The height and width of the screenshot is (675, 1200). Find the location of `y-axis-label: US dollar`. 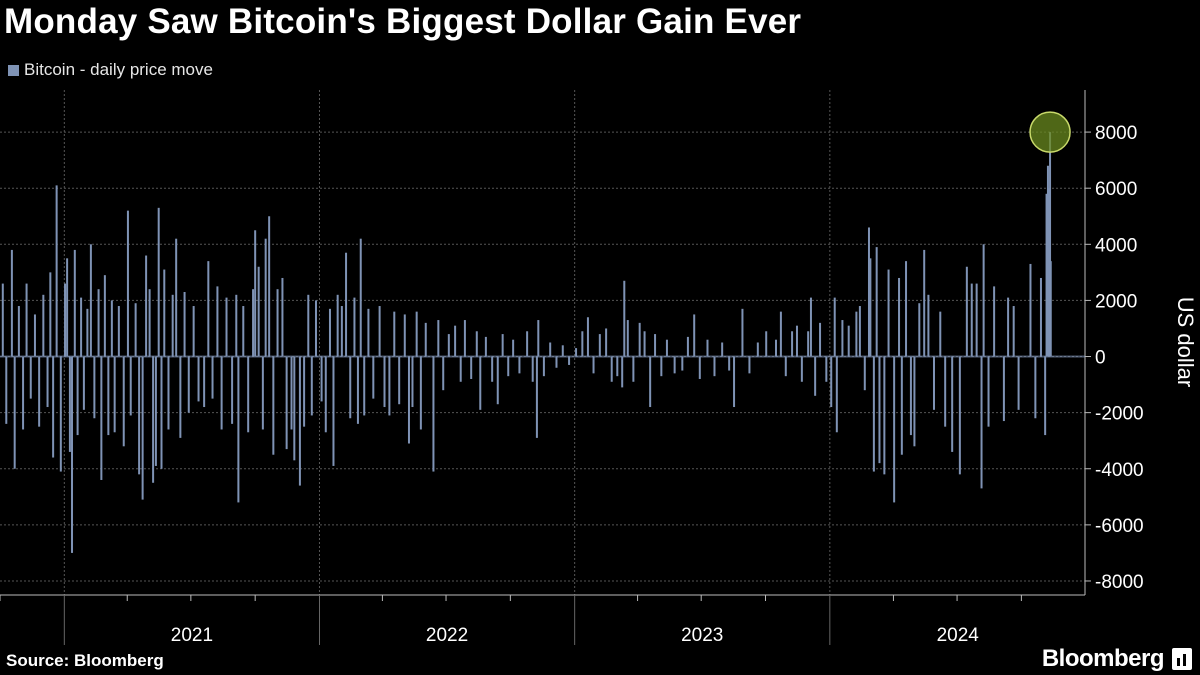

y-axis-label: US dollar is located at coordinates (1185, 342).